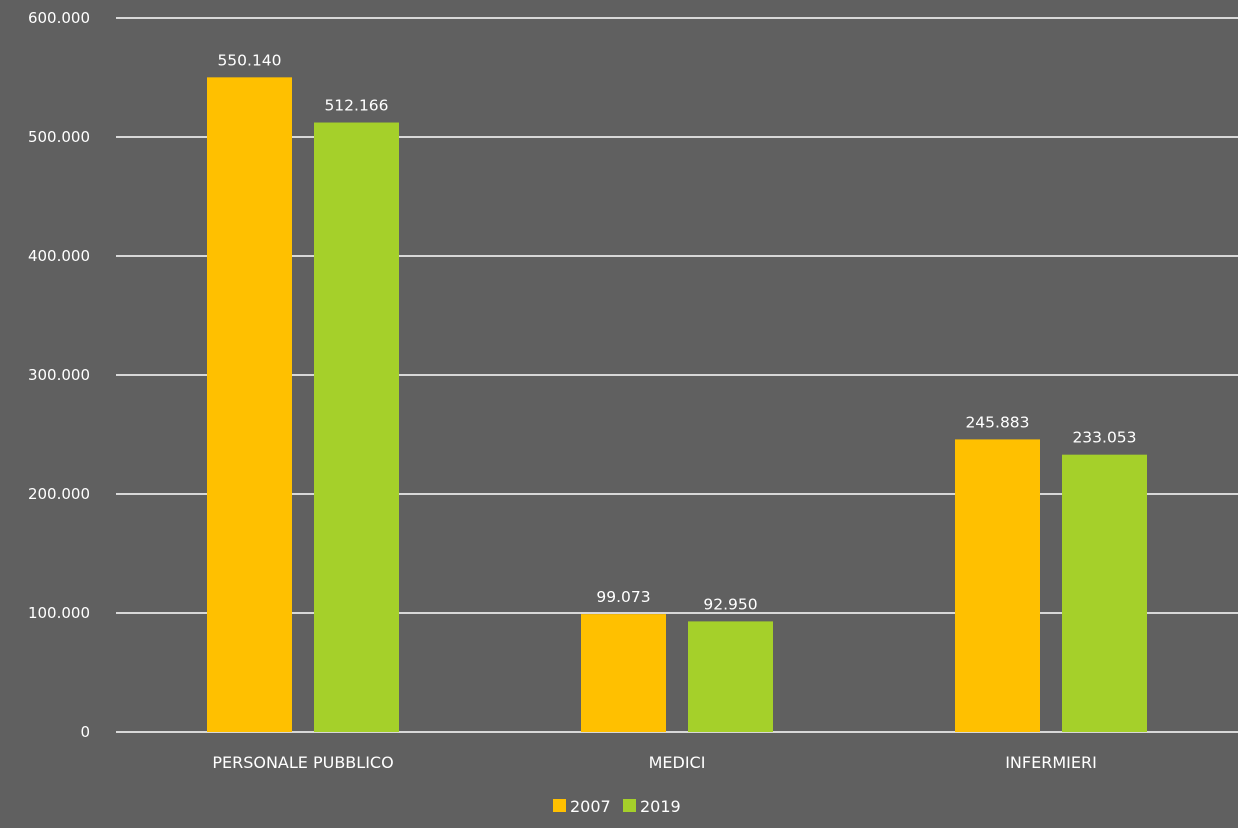 Image resolution: width=1238 pixels, height=828 pixels. I want to click on x-axis-ticks: PERSONALE PUBBLICO MEDICI INFERMIERI, so click(654, 762).